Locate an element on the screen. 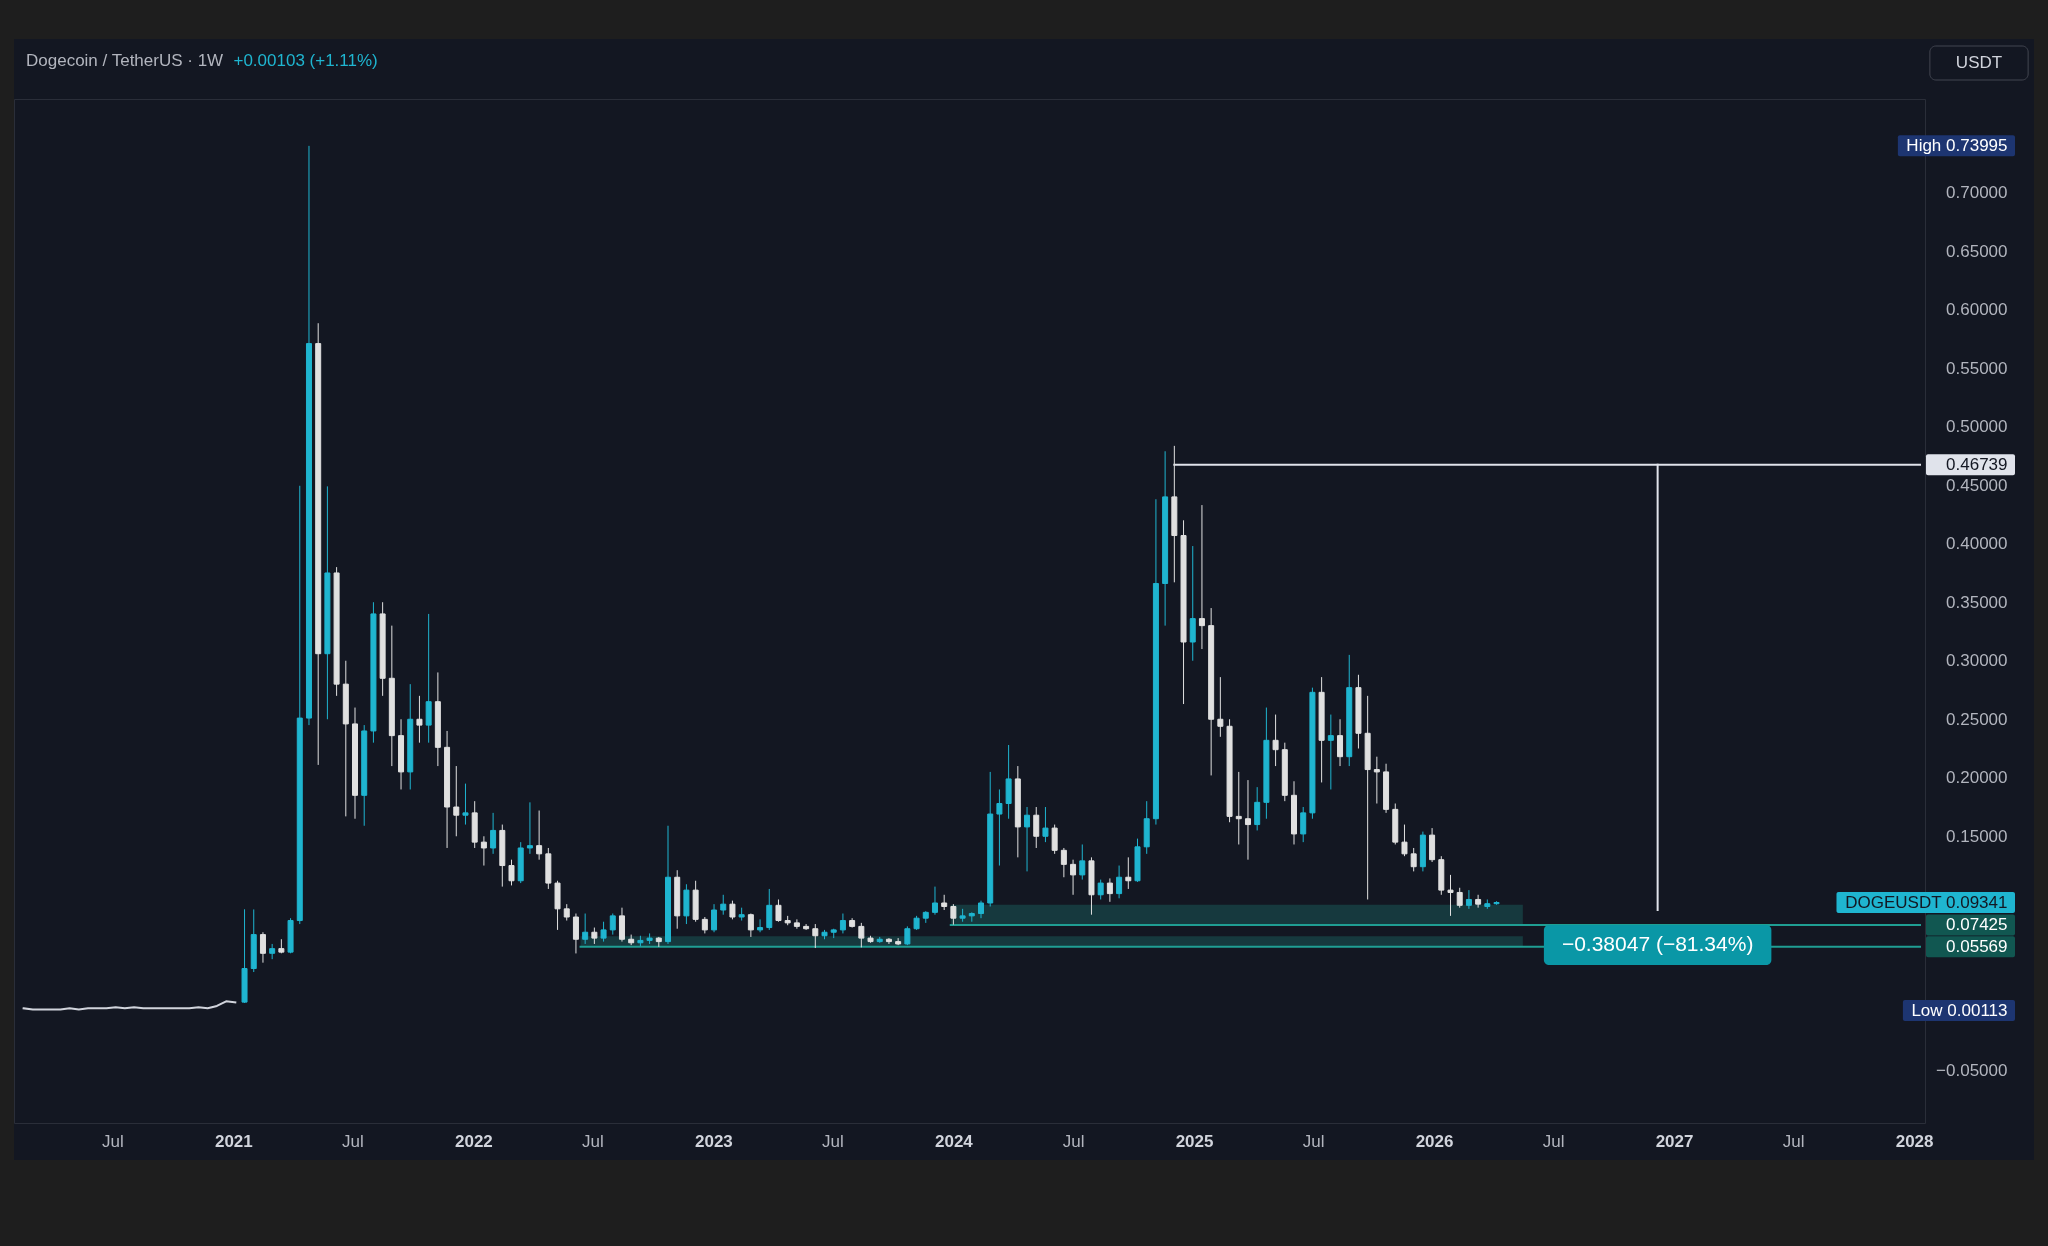 The width and height of the screenshot is (2048, 1246). y-tick-label: 0.35000 is located at coordinates (1977, 602).